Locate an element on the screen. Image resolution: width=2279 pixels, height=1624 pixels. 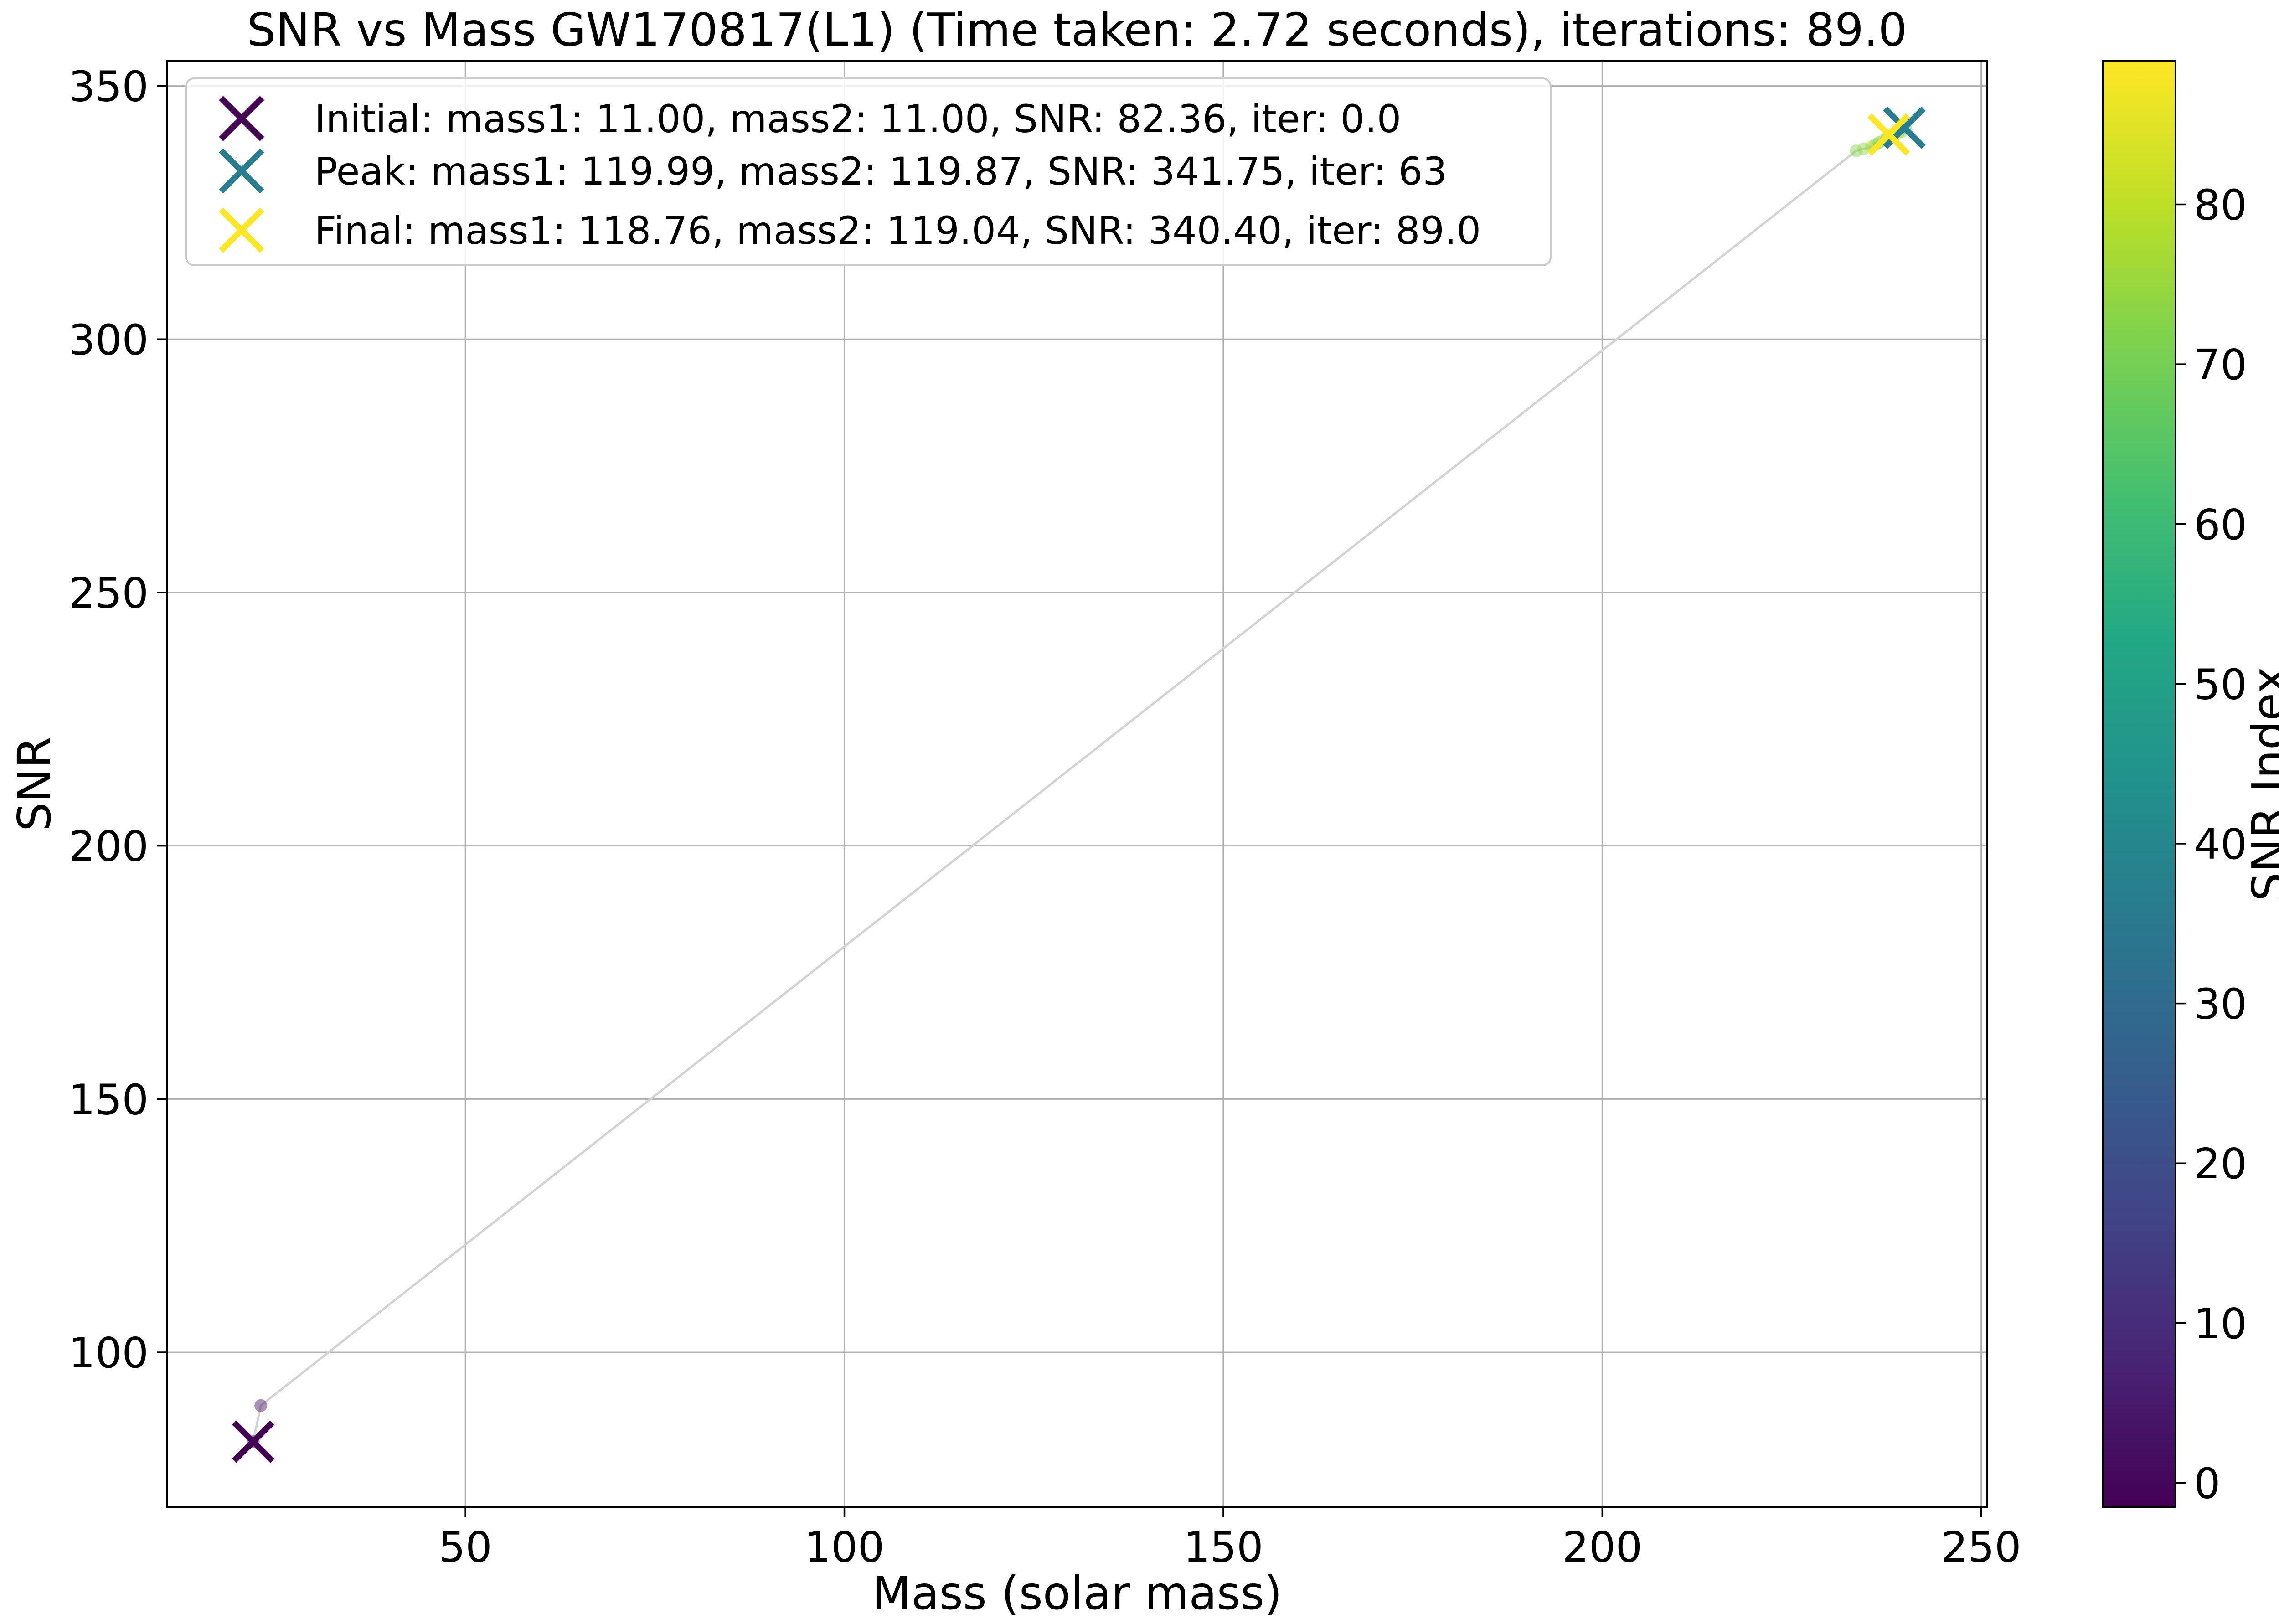
colorbar-tick-label: 20 is located at coordinates (2220, 1163).